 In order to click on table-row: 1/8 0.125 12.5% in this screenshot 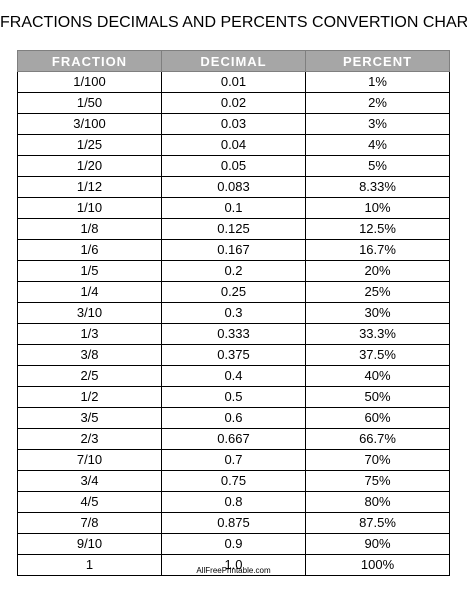, I will do `click(233, 229)`.